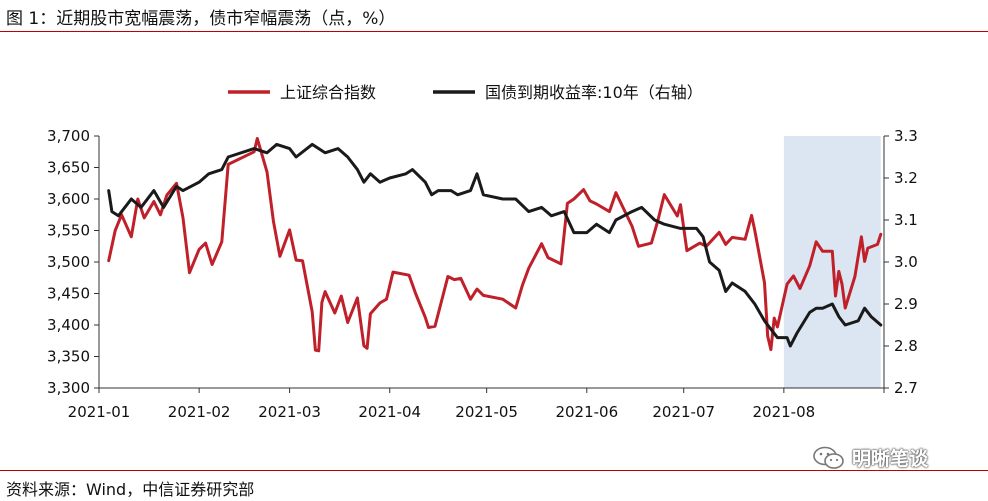  What do you see at coordinates (784, 412) in the screenshot?
I see `x-tick-label: 2021-08` at bounding box center [784, 412].